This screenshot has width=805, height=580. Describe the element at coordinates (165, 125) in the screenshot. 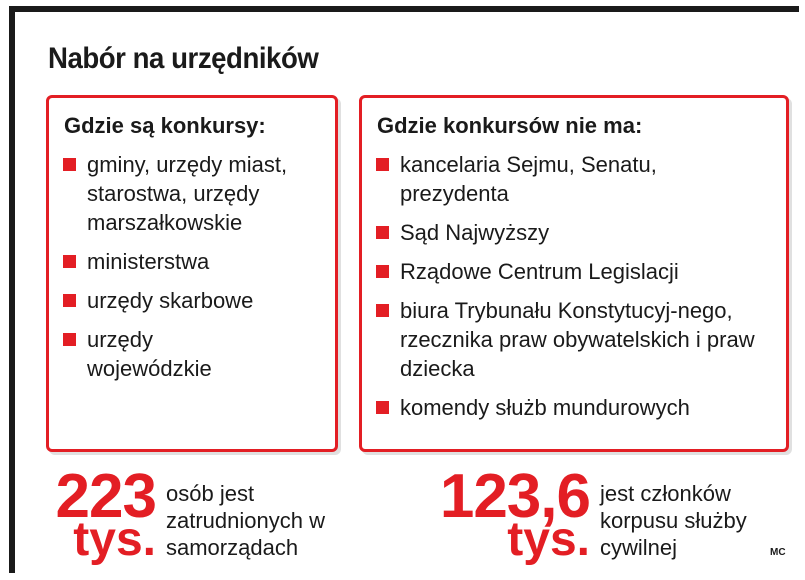

I see `panel-heading: Gdzie są konkursy:` at that location.